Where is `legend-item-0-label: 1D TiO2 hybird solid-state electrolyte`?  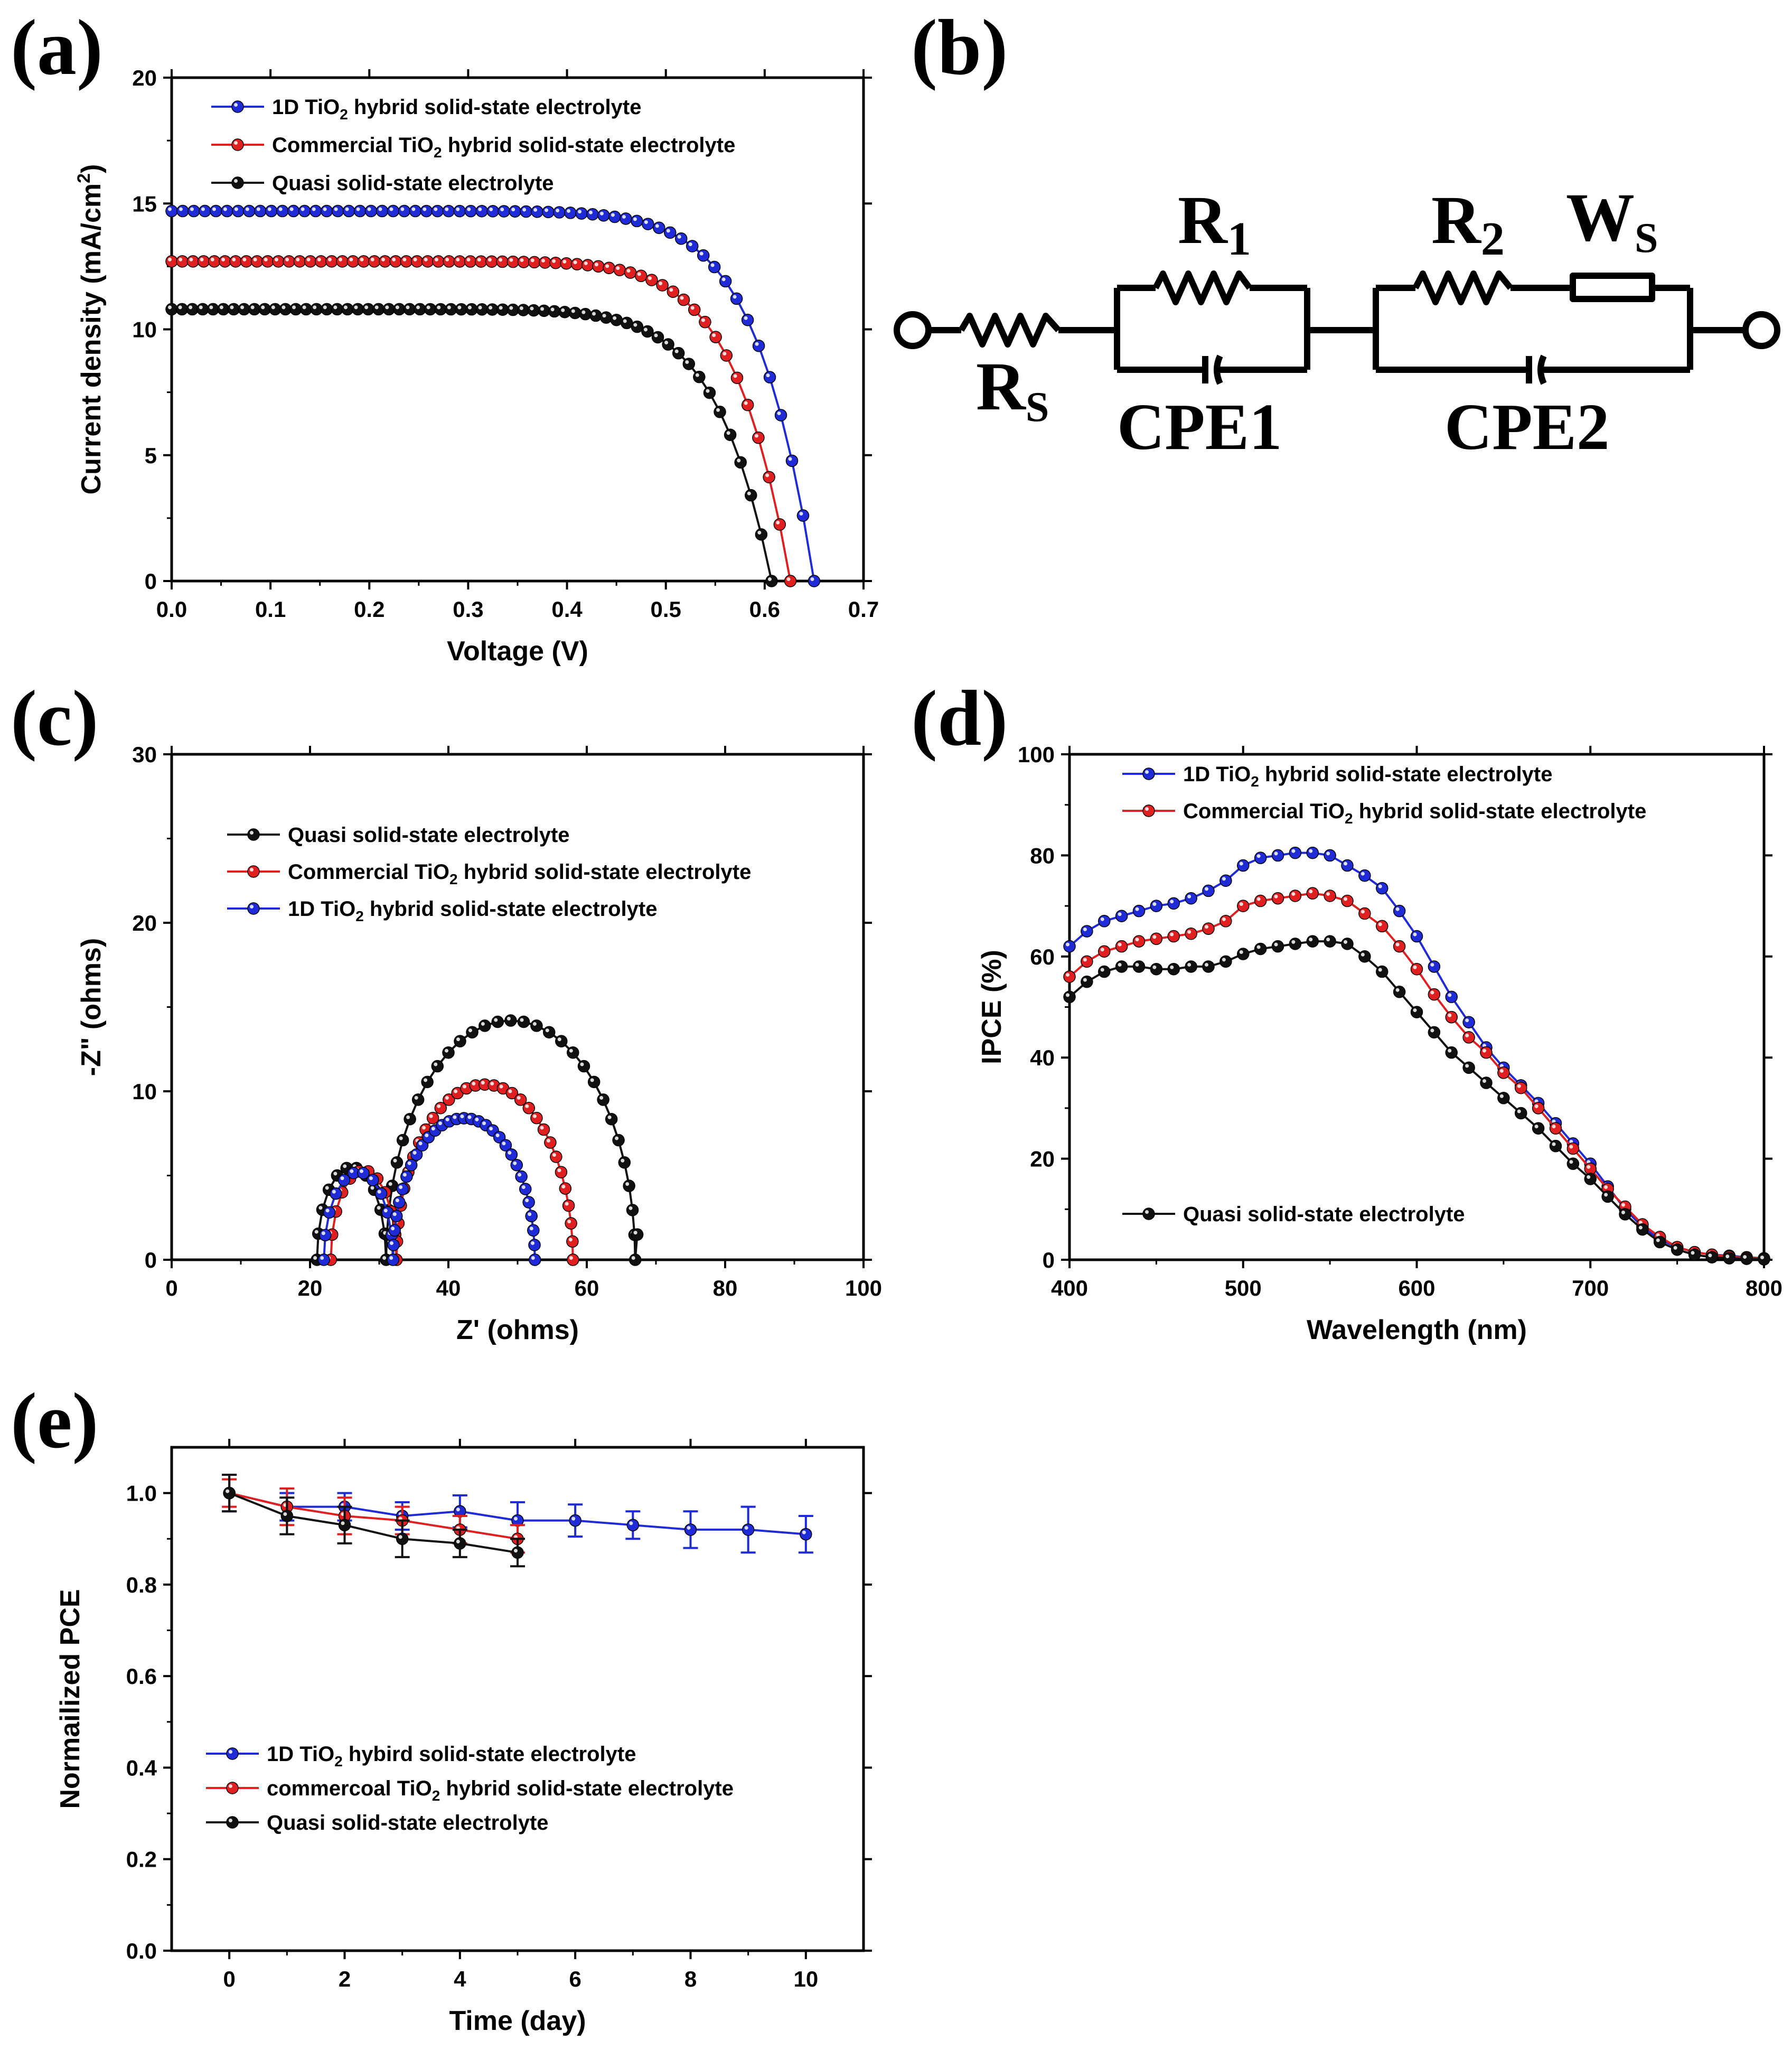 legend-item-0-label: 1D TiO2 hybird solid-state electrolyte is located at coordinates (451, 1756).